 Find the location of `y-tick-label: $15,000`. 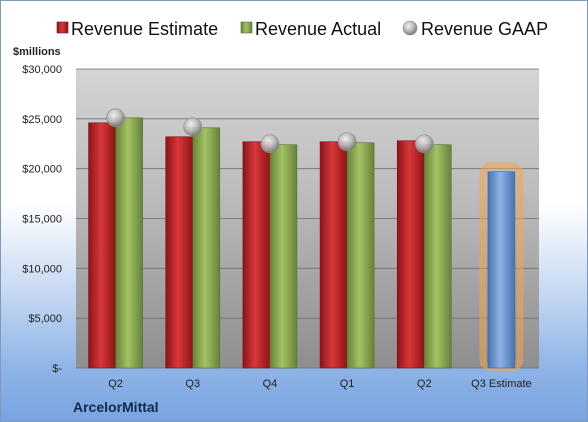

y-tick-label: $15,000 is located at coordinates (42, 220).